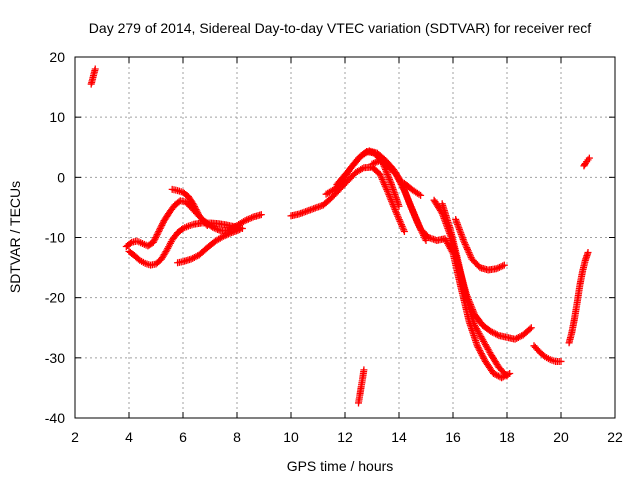  What do you see at coordinates (55, 358) in the screenshot?
I see `y-tick-label: -30` at bounding box center [55, 358].